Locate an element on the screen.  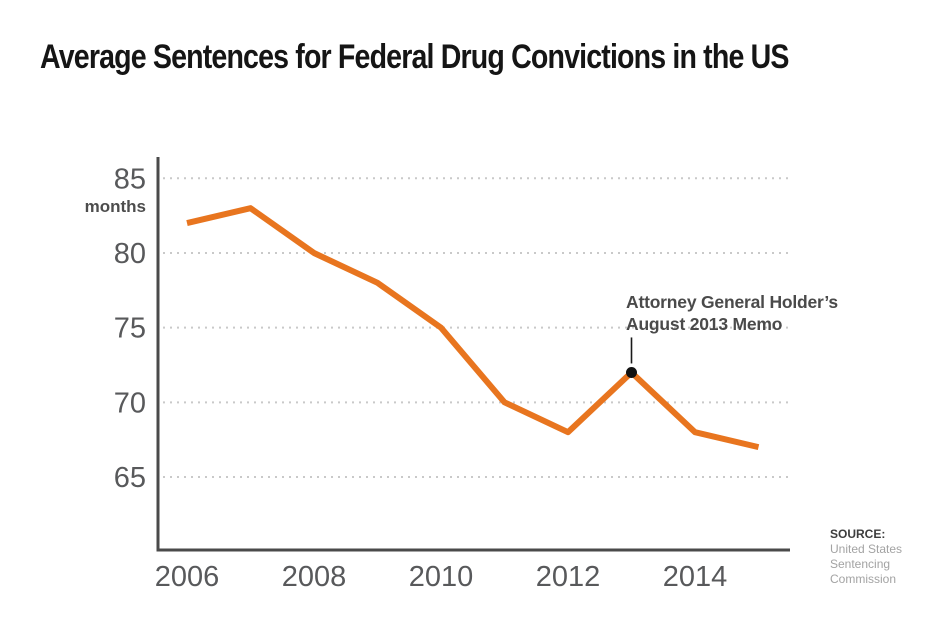
x-axis-tick-labels: 2006 2008 2010 2012 2014 is located at coordinates (441, 577).